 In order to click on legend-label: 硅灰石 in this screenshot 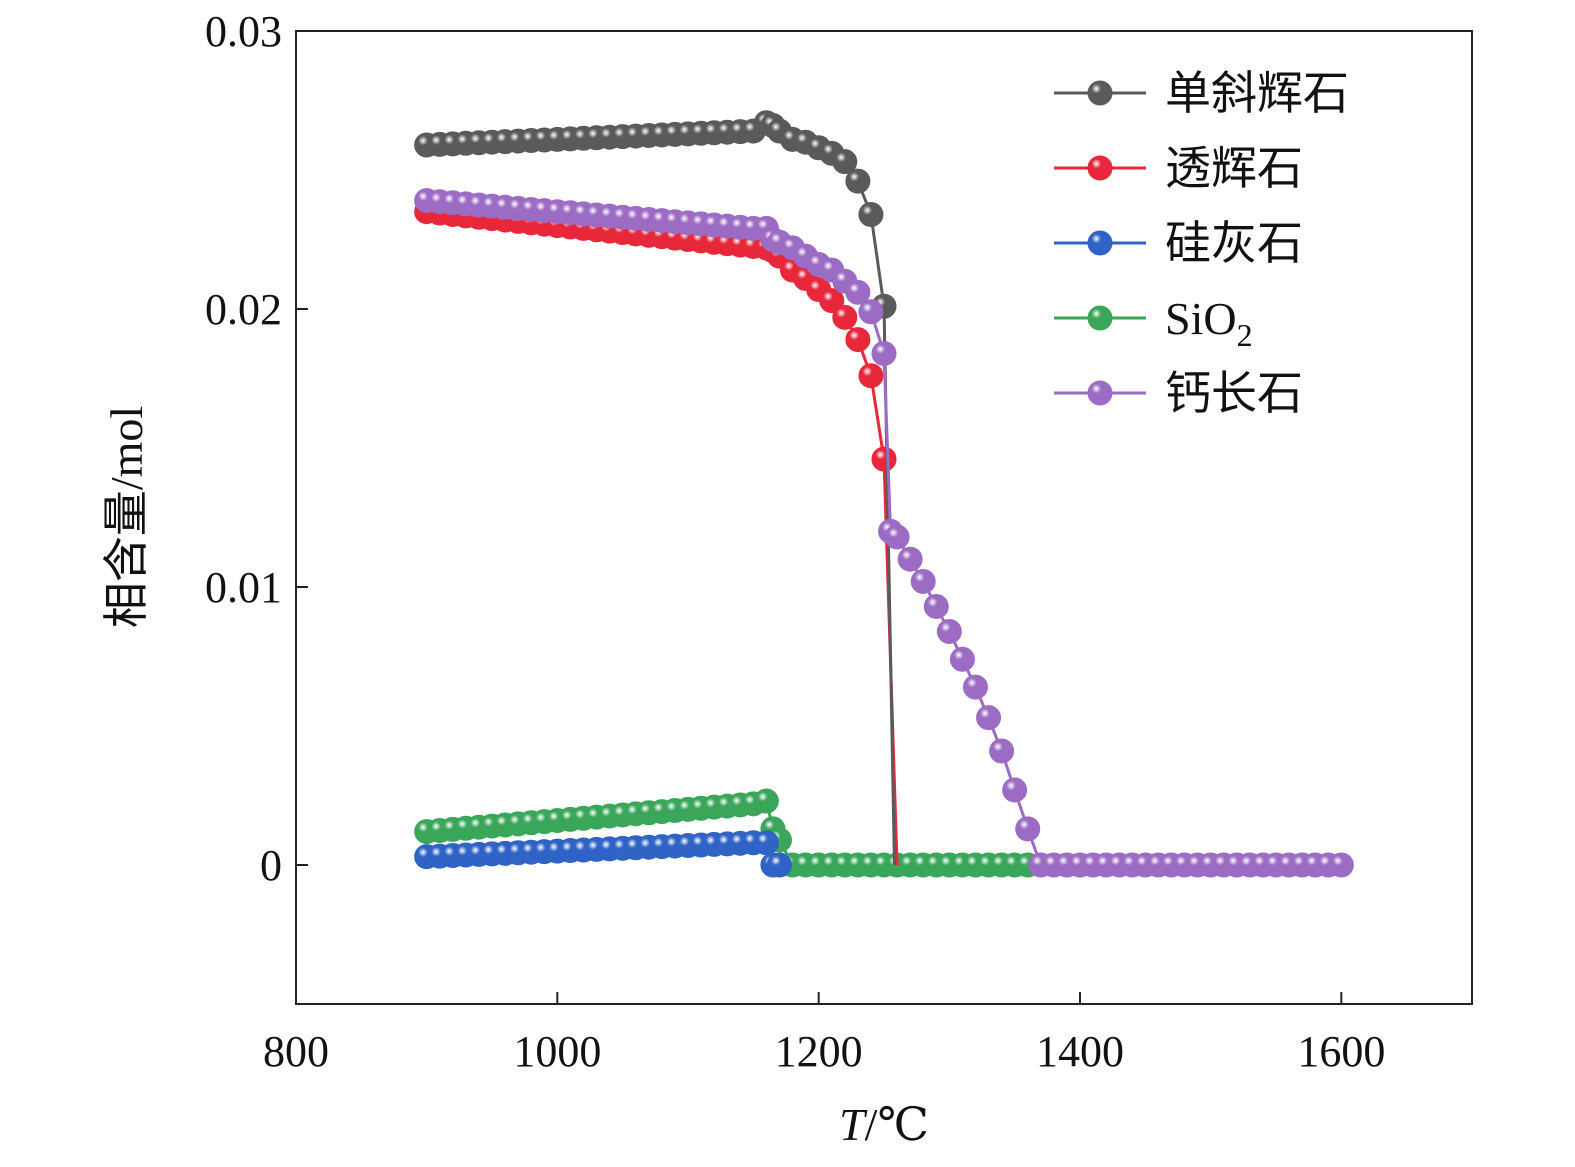, I will do `click(1234, 243)`.